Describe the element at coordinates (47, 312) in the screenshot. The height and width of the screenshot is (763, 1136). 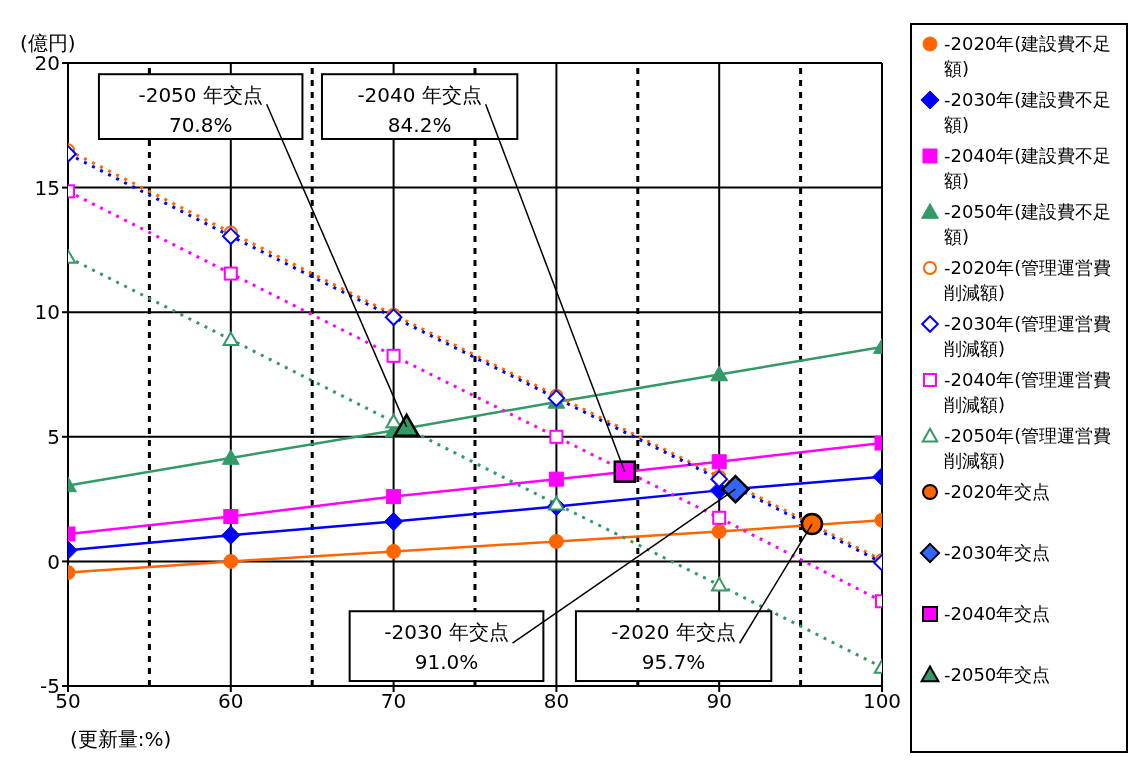
I see `y-tick-label: 10` at that location.